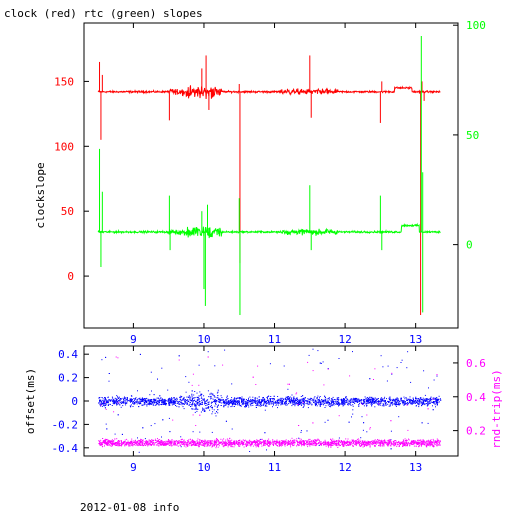  What do you see at coordinates (476, 431) in the screenshot?
I see `bottom-y2tick-label: 0.2` at bounding box center [476, 431].